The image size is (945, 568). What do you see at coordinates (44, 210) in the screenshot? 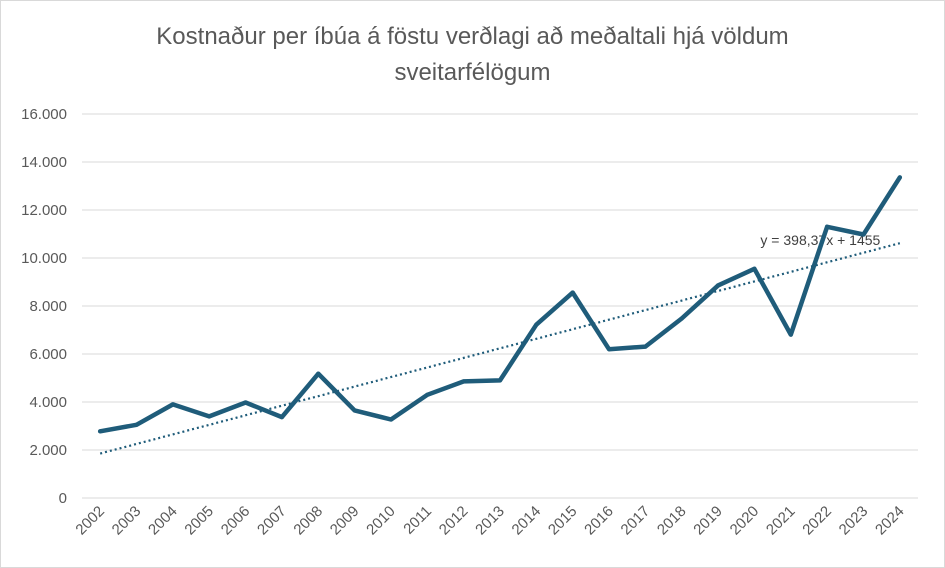
I see `y-tick-label: 12.000` at bounding box center [44, 210].